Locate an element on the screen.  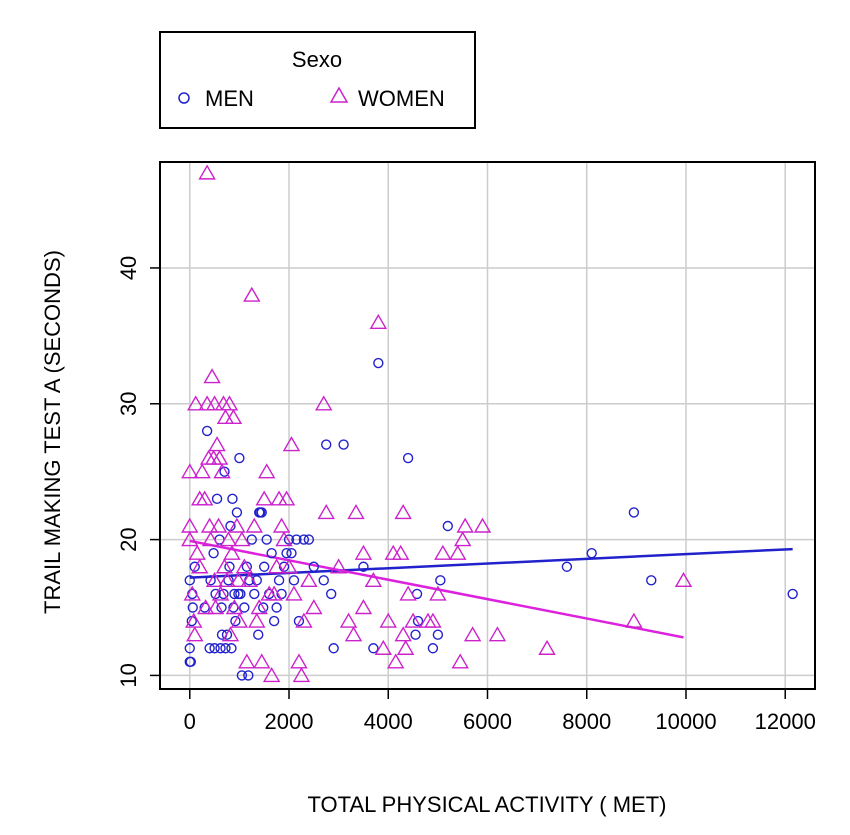
x-tick-label: 2000 is located at coordinates (289, 721).